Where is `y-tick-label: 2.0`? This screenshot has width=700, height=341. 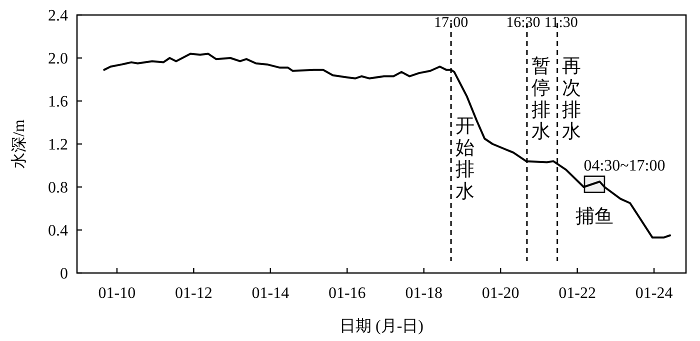
y-tick-label: 2.0 is located at coordinates (58, 59).